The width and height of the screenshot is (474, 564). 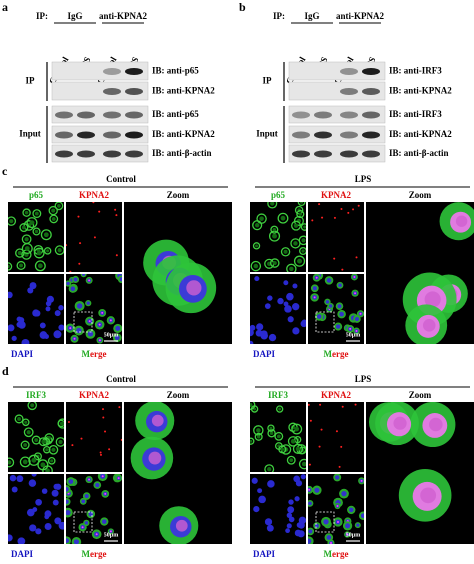 I want to click on blot-label: IB: anti-β-actin, so click(x=419, y=153).